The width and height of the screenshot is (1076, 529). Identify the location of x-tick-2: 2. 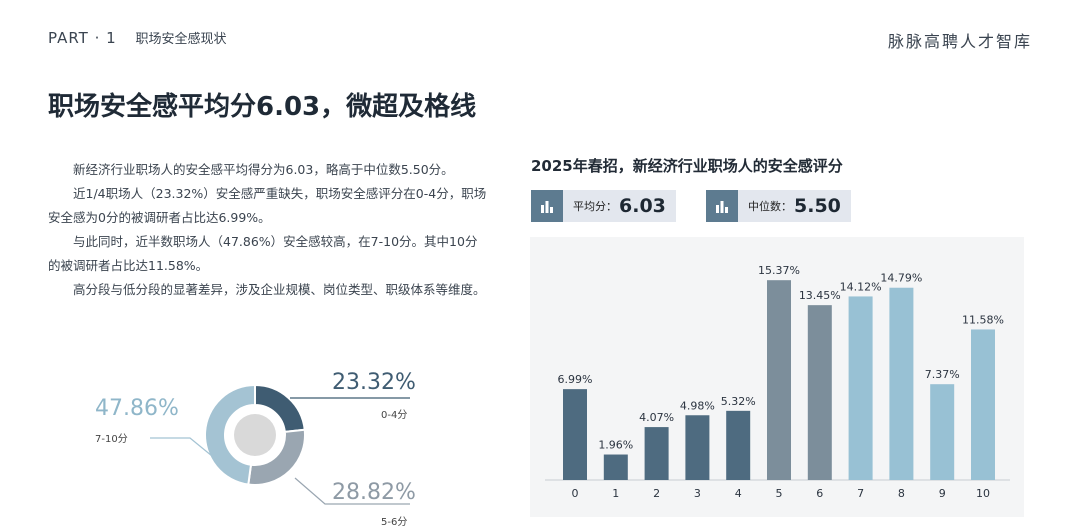
(656, 493).